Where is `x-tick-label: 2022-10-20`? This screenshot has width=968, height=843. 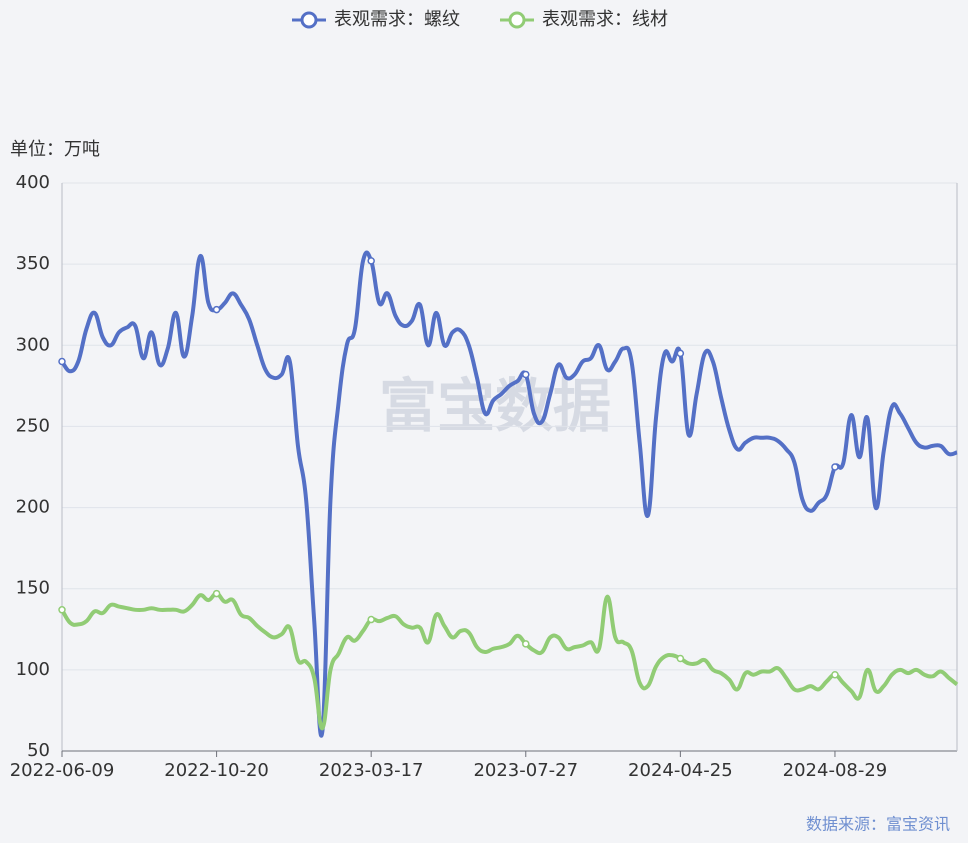
x-tick-label: 2022-10-20 is located at coordinates (216, 770).